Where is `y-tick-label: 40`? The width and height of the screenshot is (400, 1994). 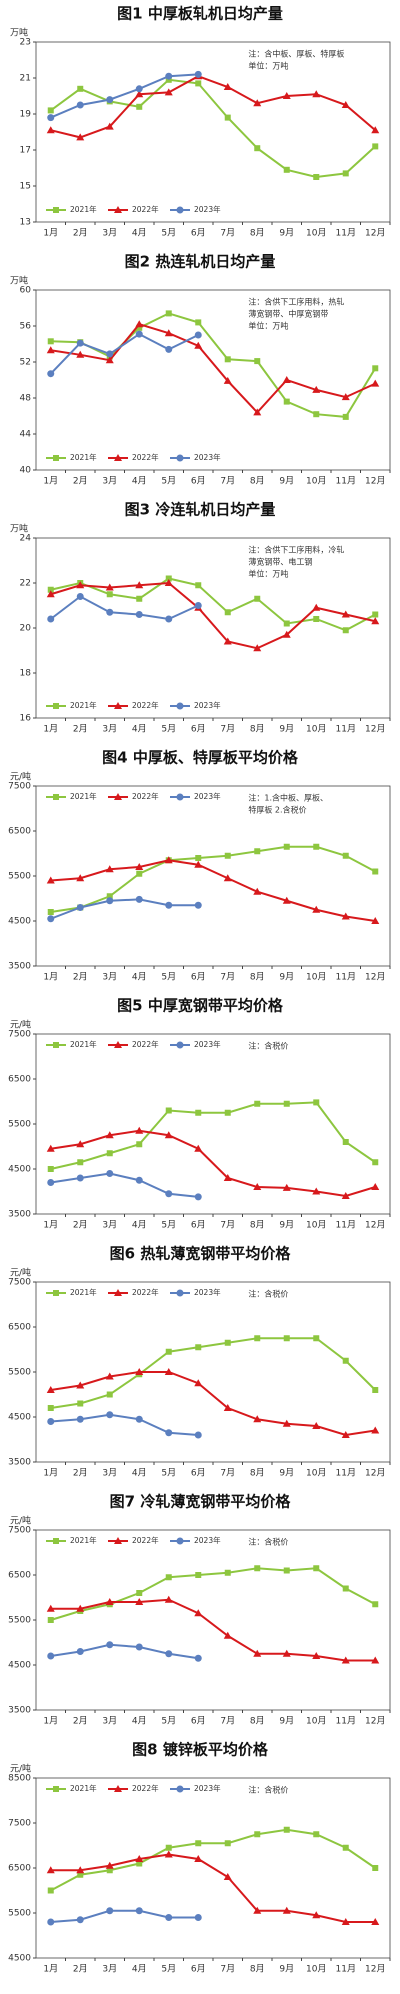 y-tick-label: 40 is located at coordinates (26, 471).